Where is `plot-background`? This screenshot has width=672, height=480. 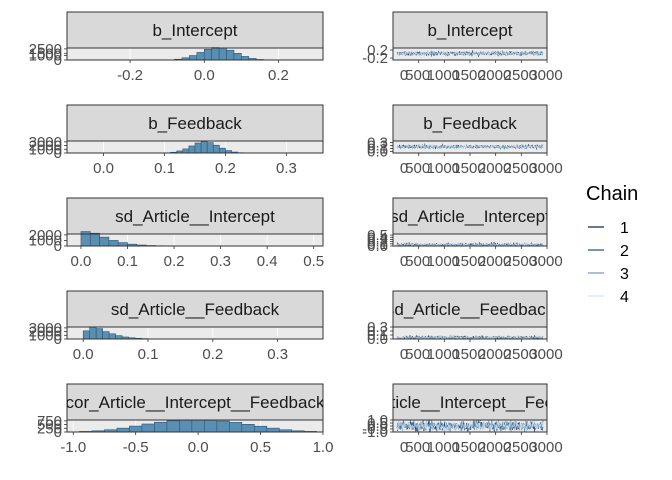
plot-background is located at coordinates (195, 333).